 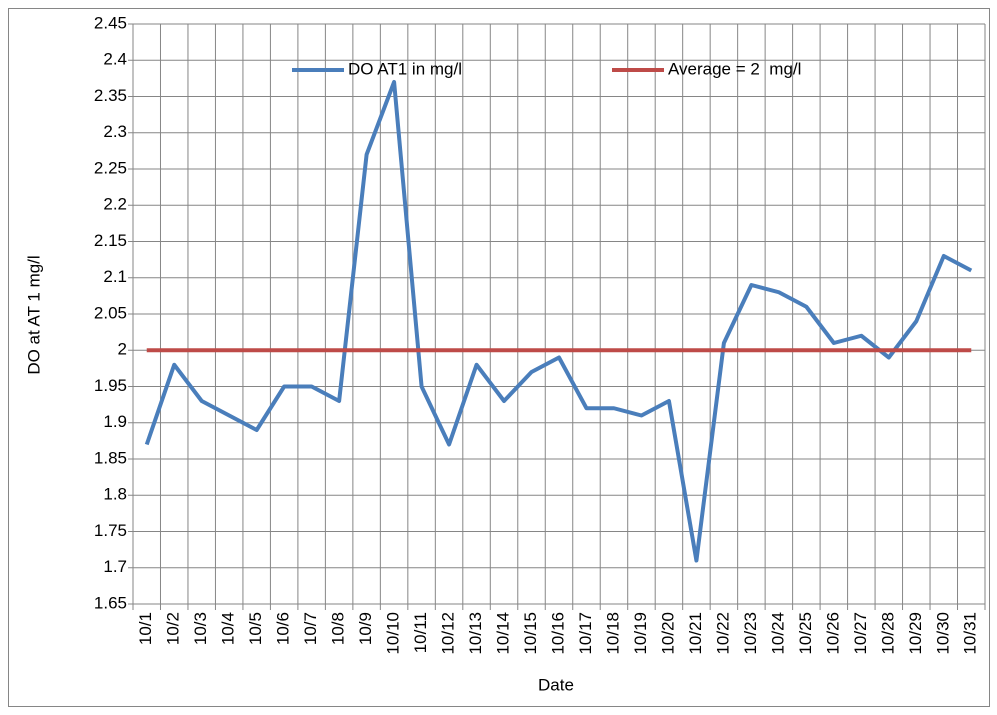 What do you see at coordinates (805, 633) in the screenshot?
I see `x-tick-label: 10/25` at bounding box center [805, 633].